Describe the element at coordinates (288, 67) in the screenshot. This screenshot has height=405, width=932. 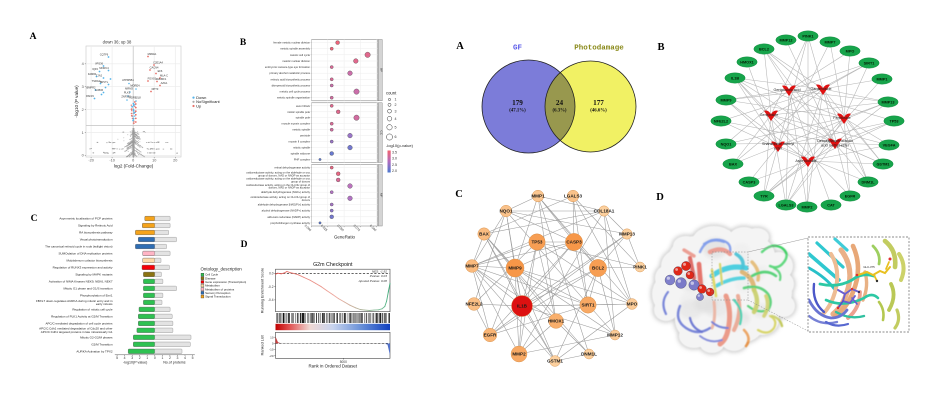
I see `svg-text:embryonic camera-type eye form: embryonic camera-type eye formation` at that location.